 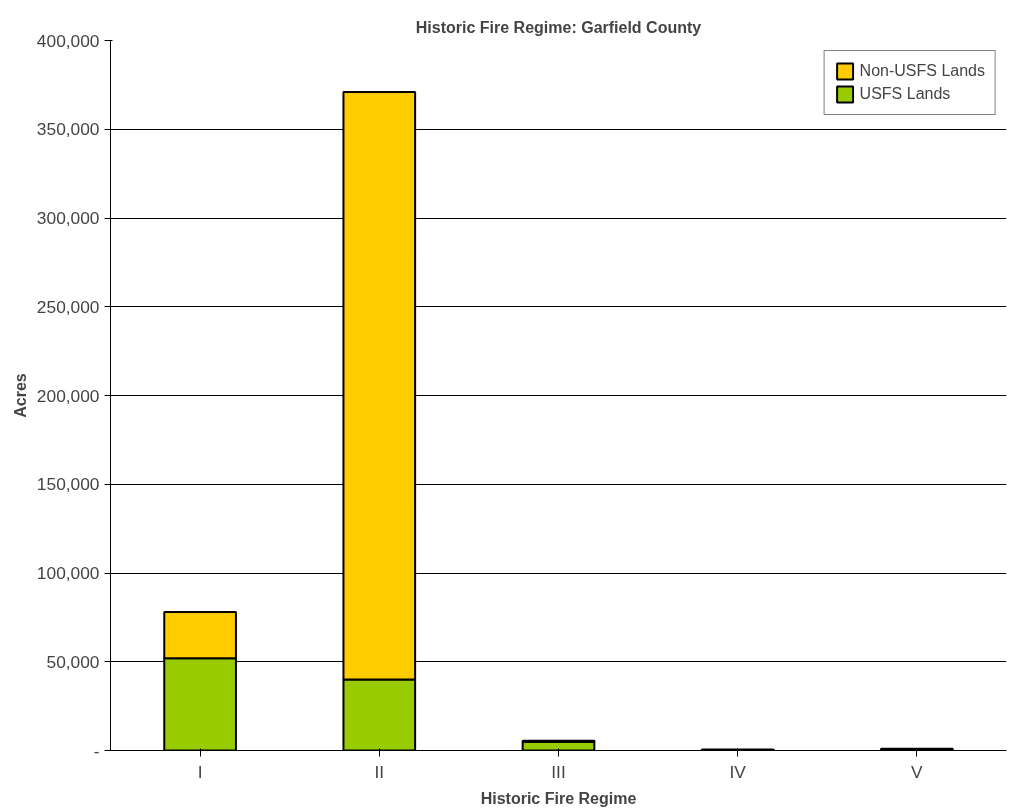 I want to click on legend-label: USFS Lands, so click(x=905, y=94).